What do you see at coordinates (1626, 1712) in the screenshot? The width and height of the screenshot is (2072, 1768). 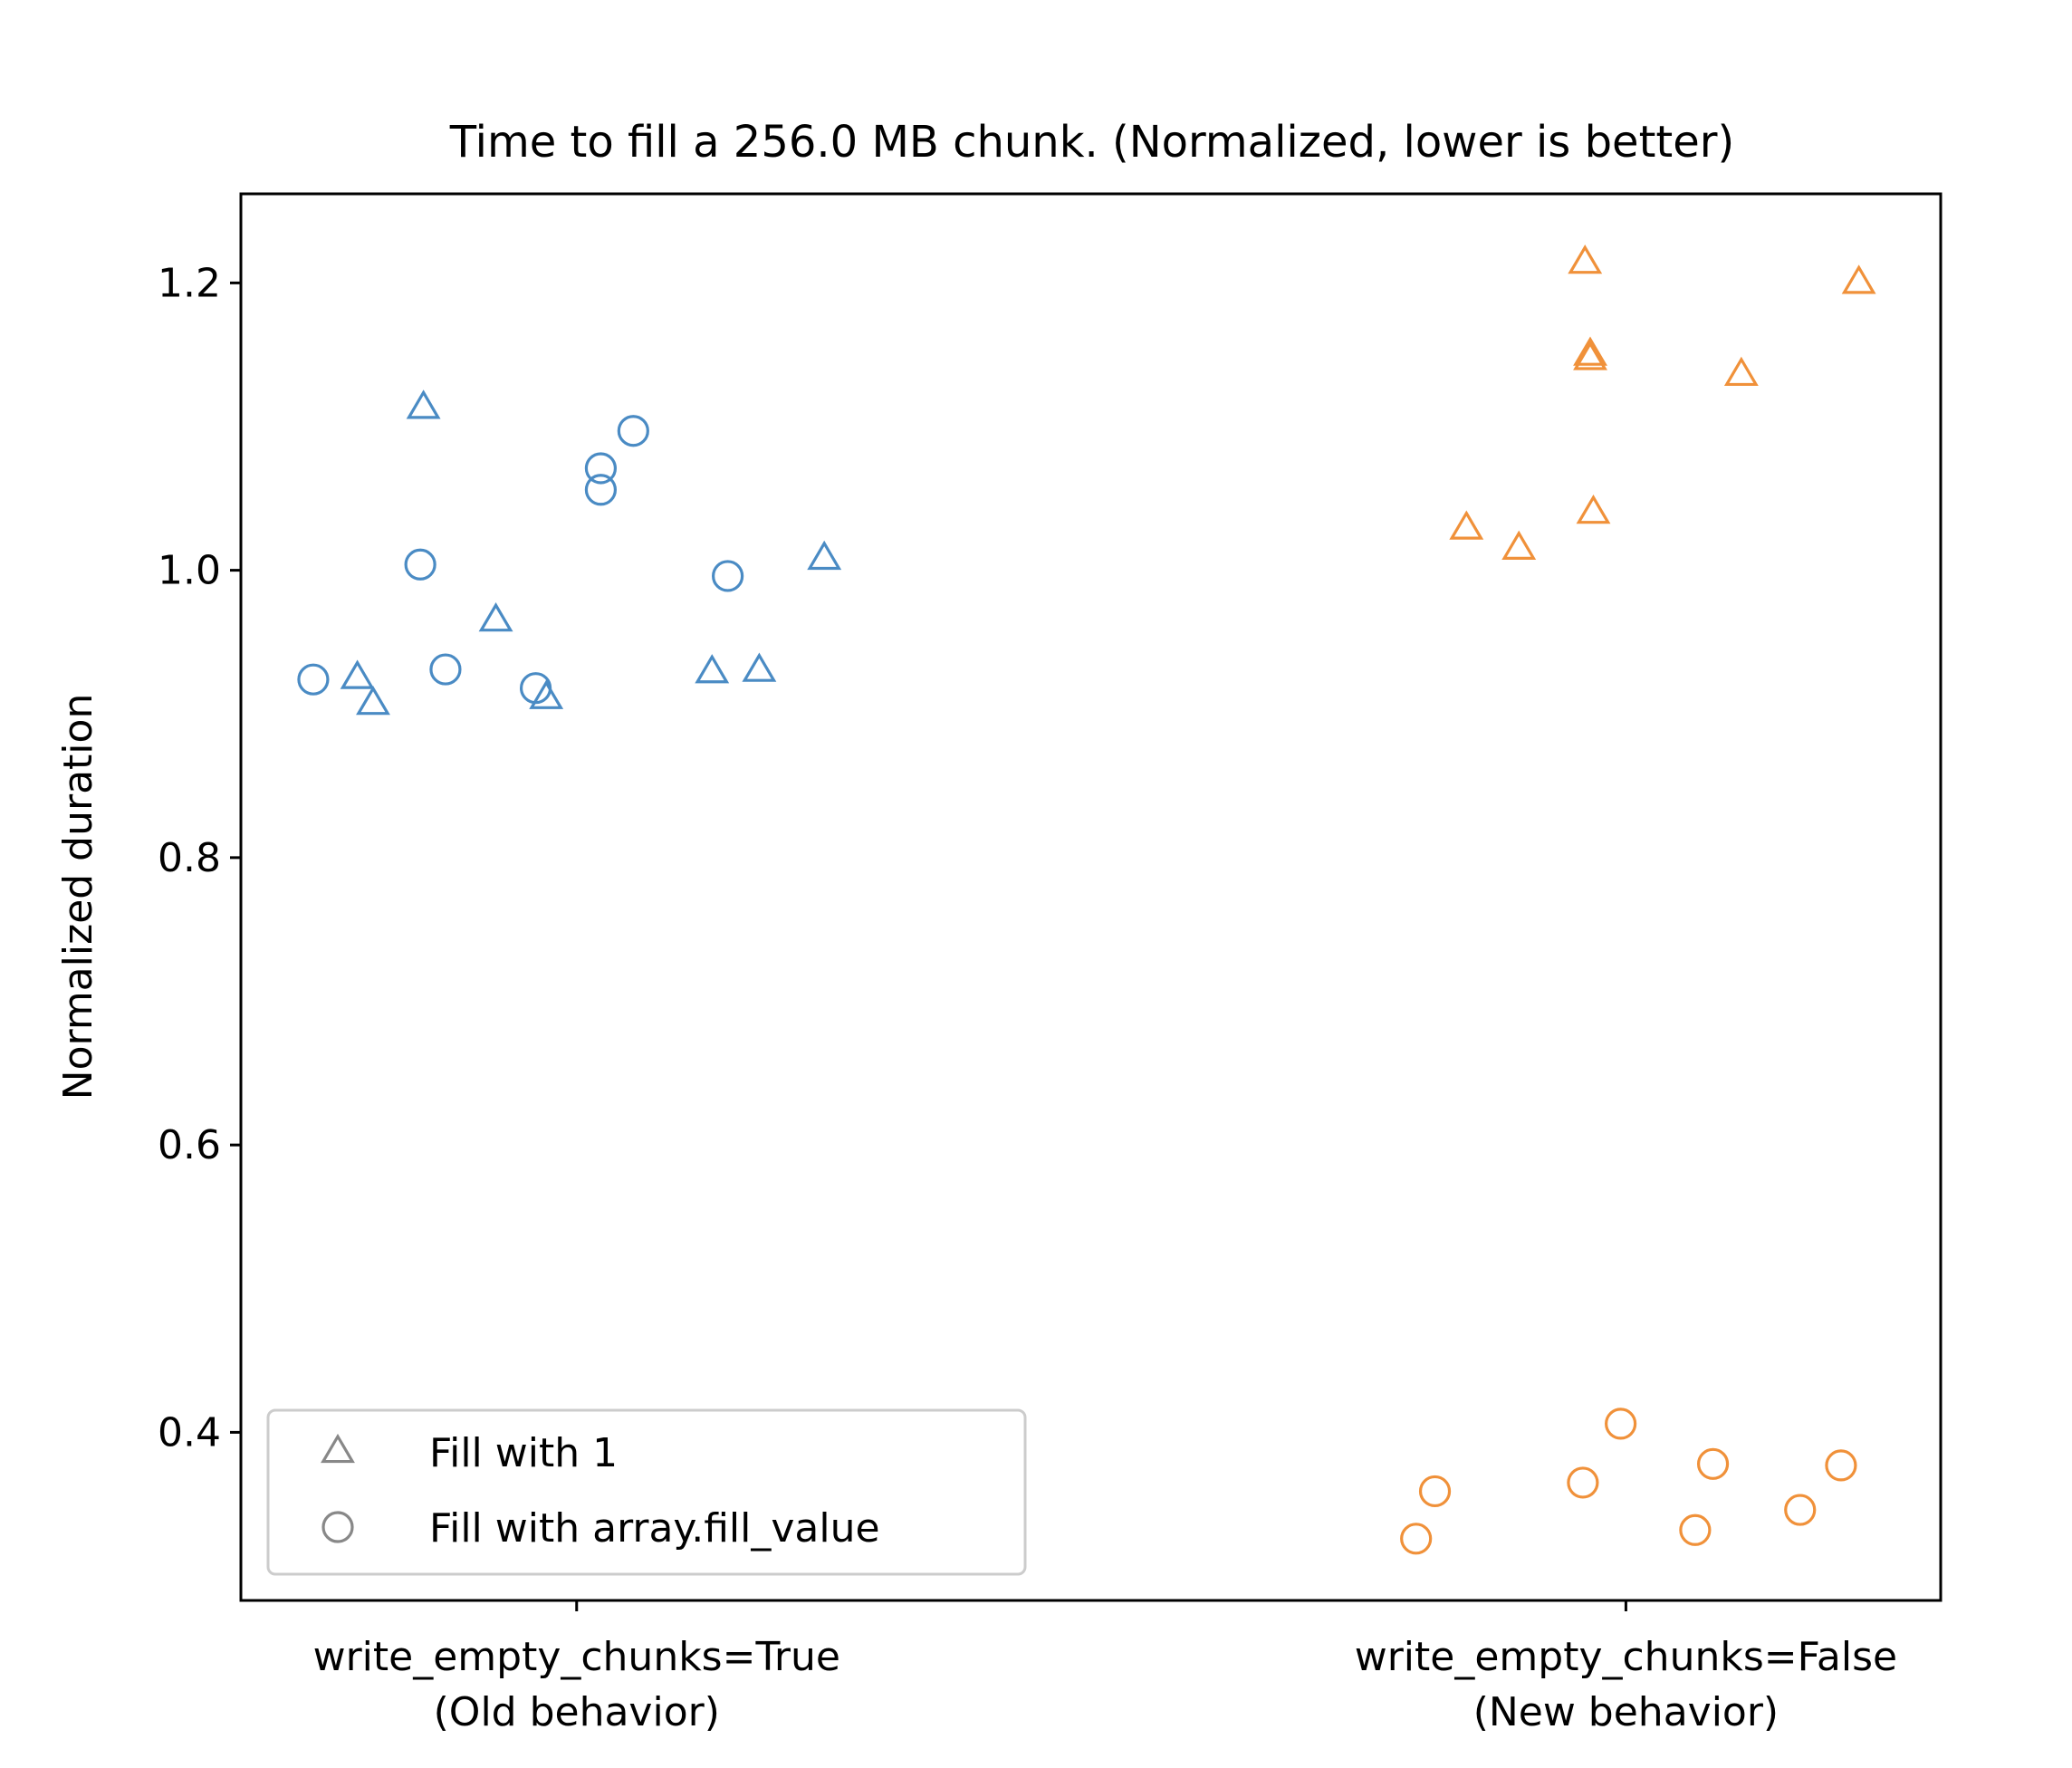 I see `x-tick-label: (New behavior)` at bounding box center [1626, 1712].